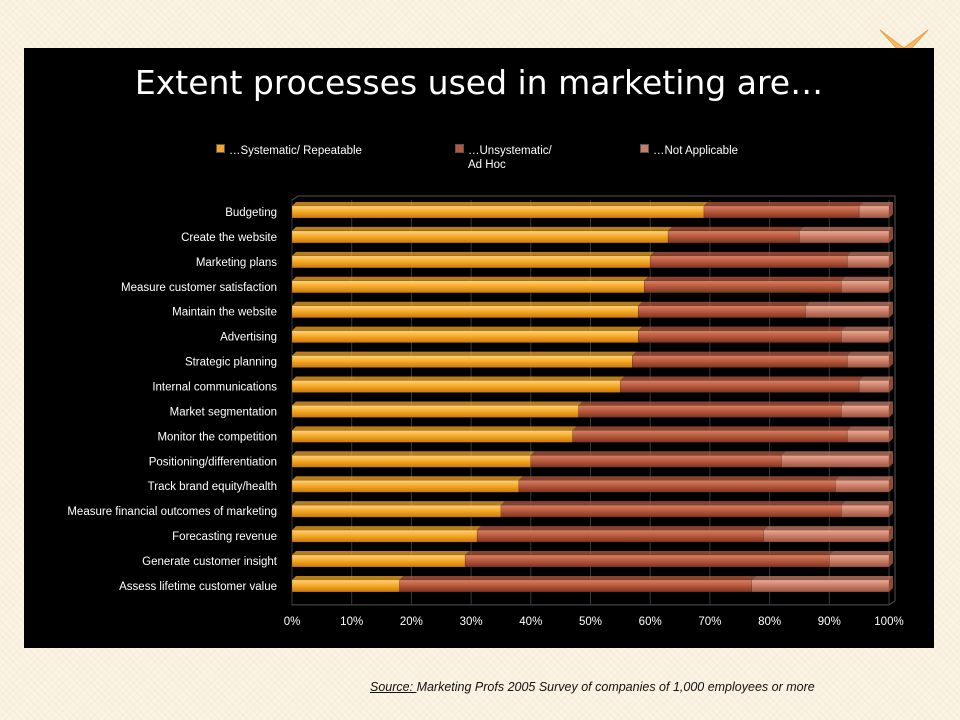 The height and width of the screenshot is (720, 960). I want to click on category-label: Generate customer insight, so click(210, 562).